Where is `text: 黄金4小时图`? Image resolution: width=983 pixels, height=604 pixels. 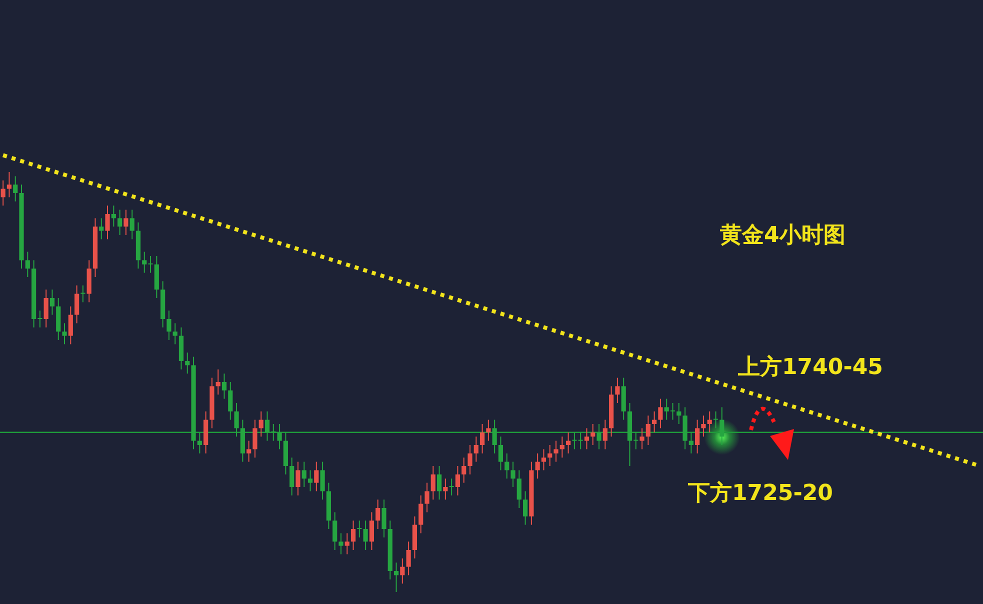
text: 黄金4小时图 is located at coordinates (783, 236).